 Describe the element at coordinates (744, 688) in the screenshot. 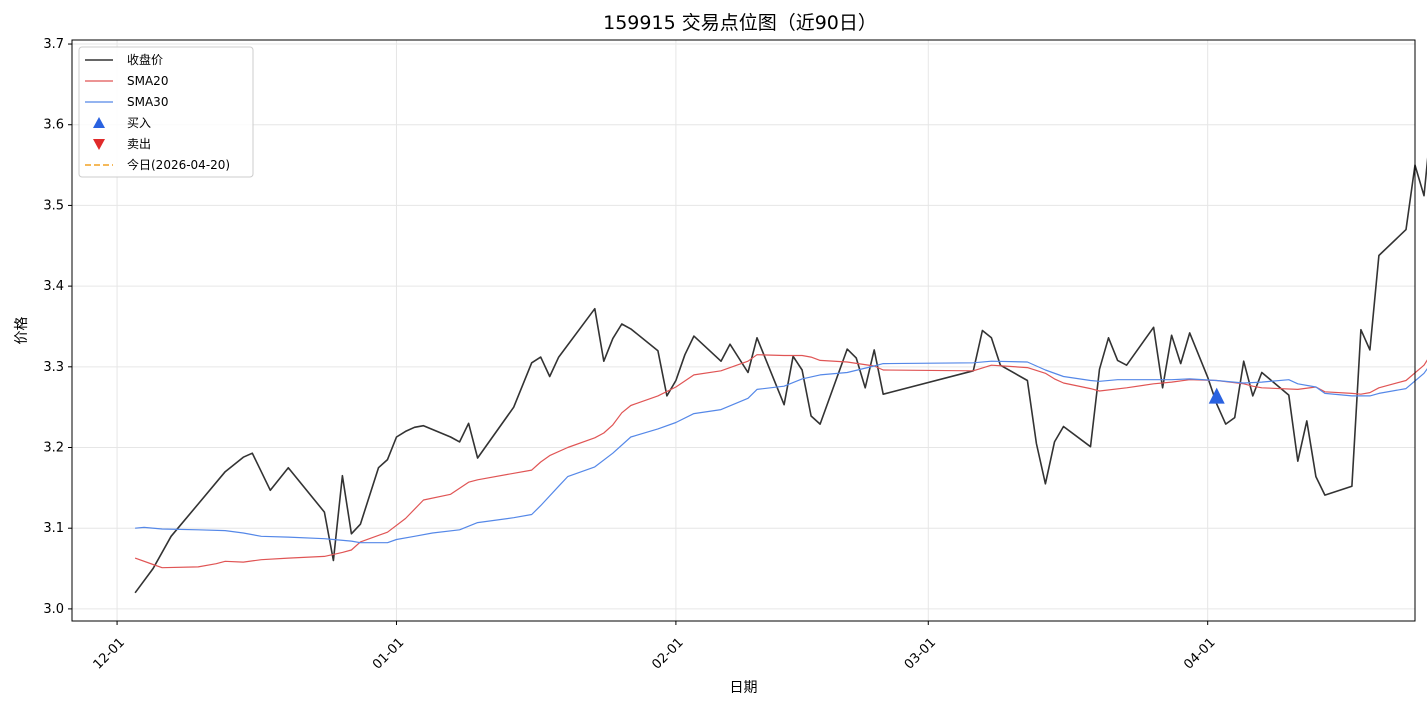

I see `x-axis-label: 日期` at that location.